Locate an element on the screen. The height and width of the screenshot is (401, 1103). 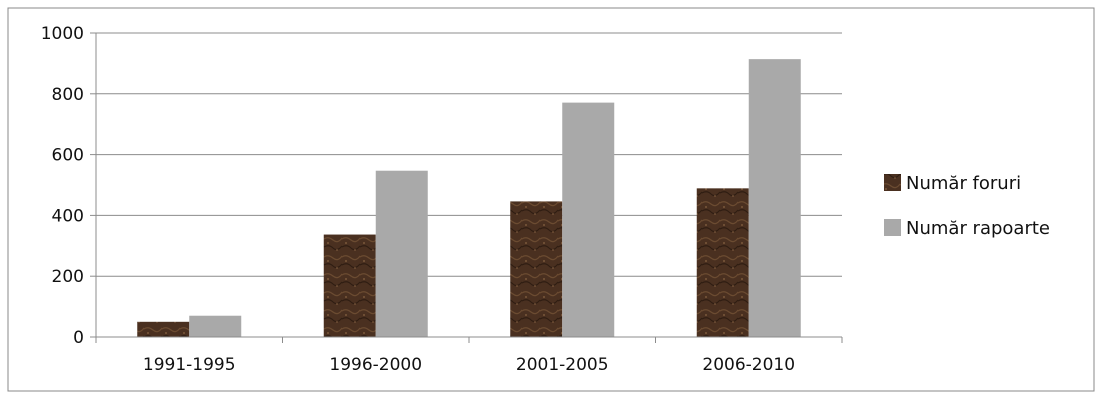
y-tick-label: 0 is located at coordinates (78, 338).